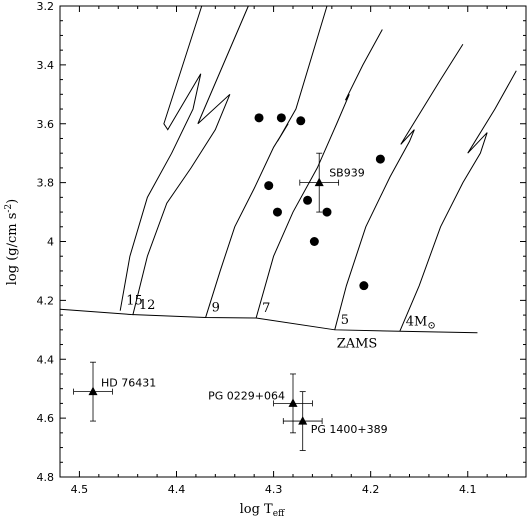 This screenshot has height=520, width=528. I want to click on track-mass-label: 12, so click(147, 305).